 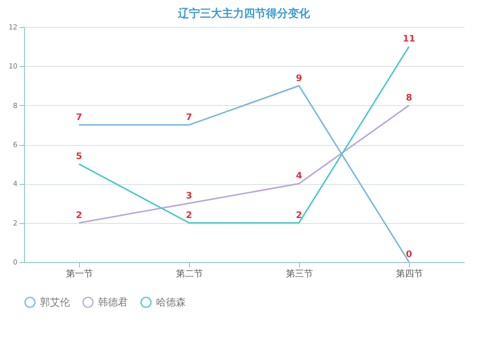 What do you see at coordinates (79, 274) in the screenshot?
I see `x-tick-label: 第一节` at bounding box center [79, 274].